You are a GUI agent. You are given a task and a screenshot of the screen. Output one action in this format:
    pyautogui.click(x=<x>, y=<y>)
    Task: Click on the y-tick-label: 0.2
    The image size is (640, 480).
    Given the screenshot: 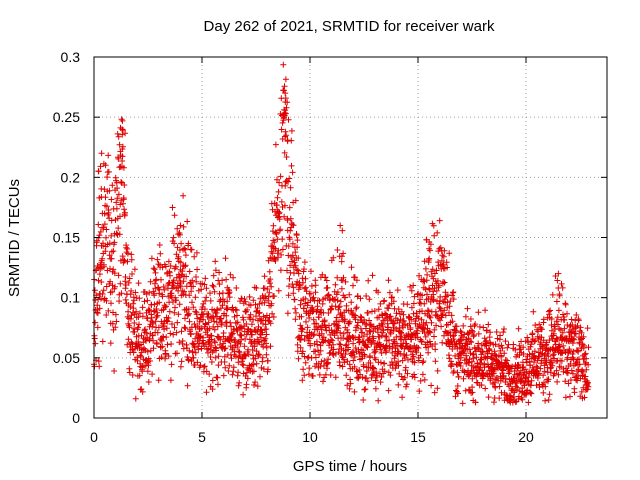 What is the action you would take?
    pyautogui.click(x=71, y=177)
    